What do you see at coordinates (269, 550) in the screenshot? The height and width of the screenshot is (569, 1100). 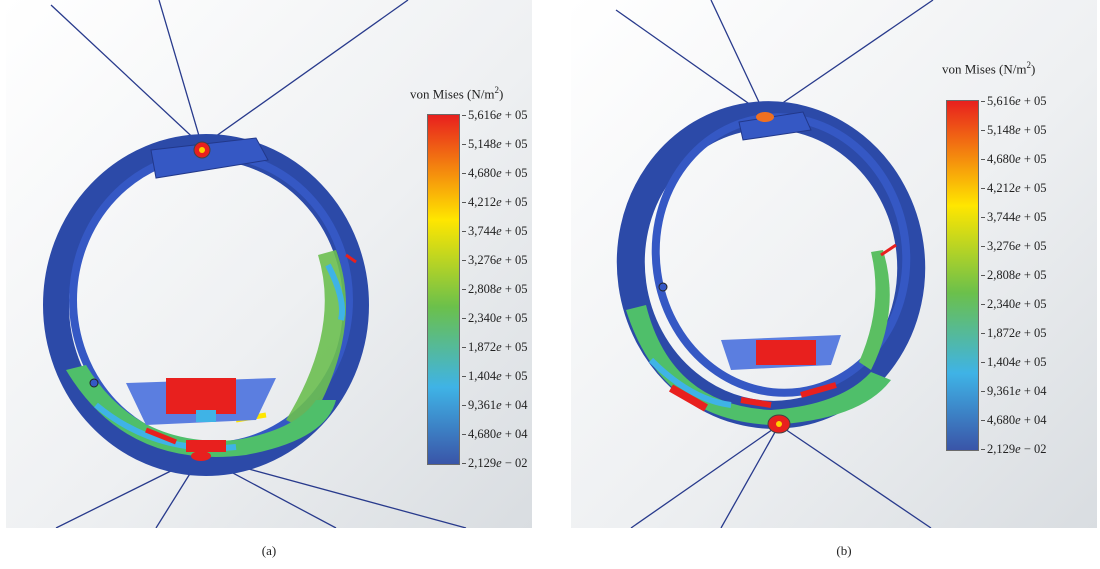 I see `caption-a: (a)` at bounding box center [269, 550].